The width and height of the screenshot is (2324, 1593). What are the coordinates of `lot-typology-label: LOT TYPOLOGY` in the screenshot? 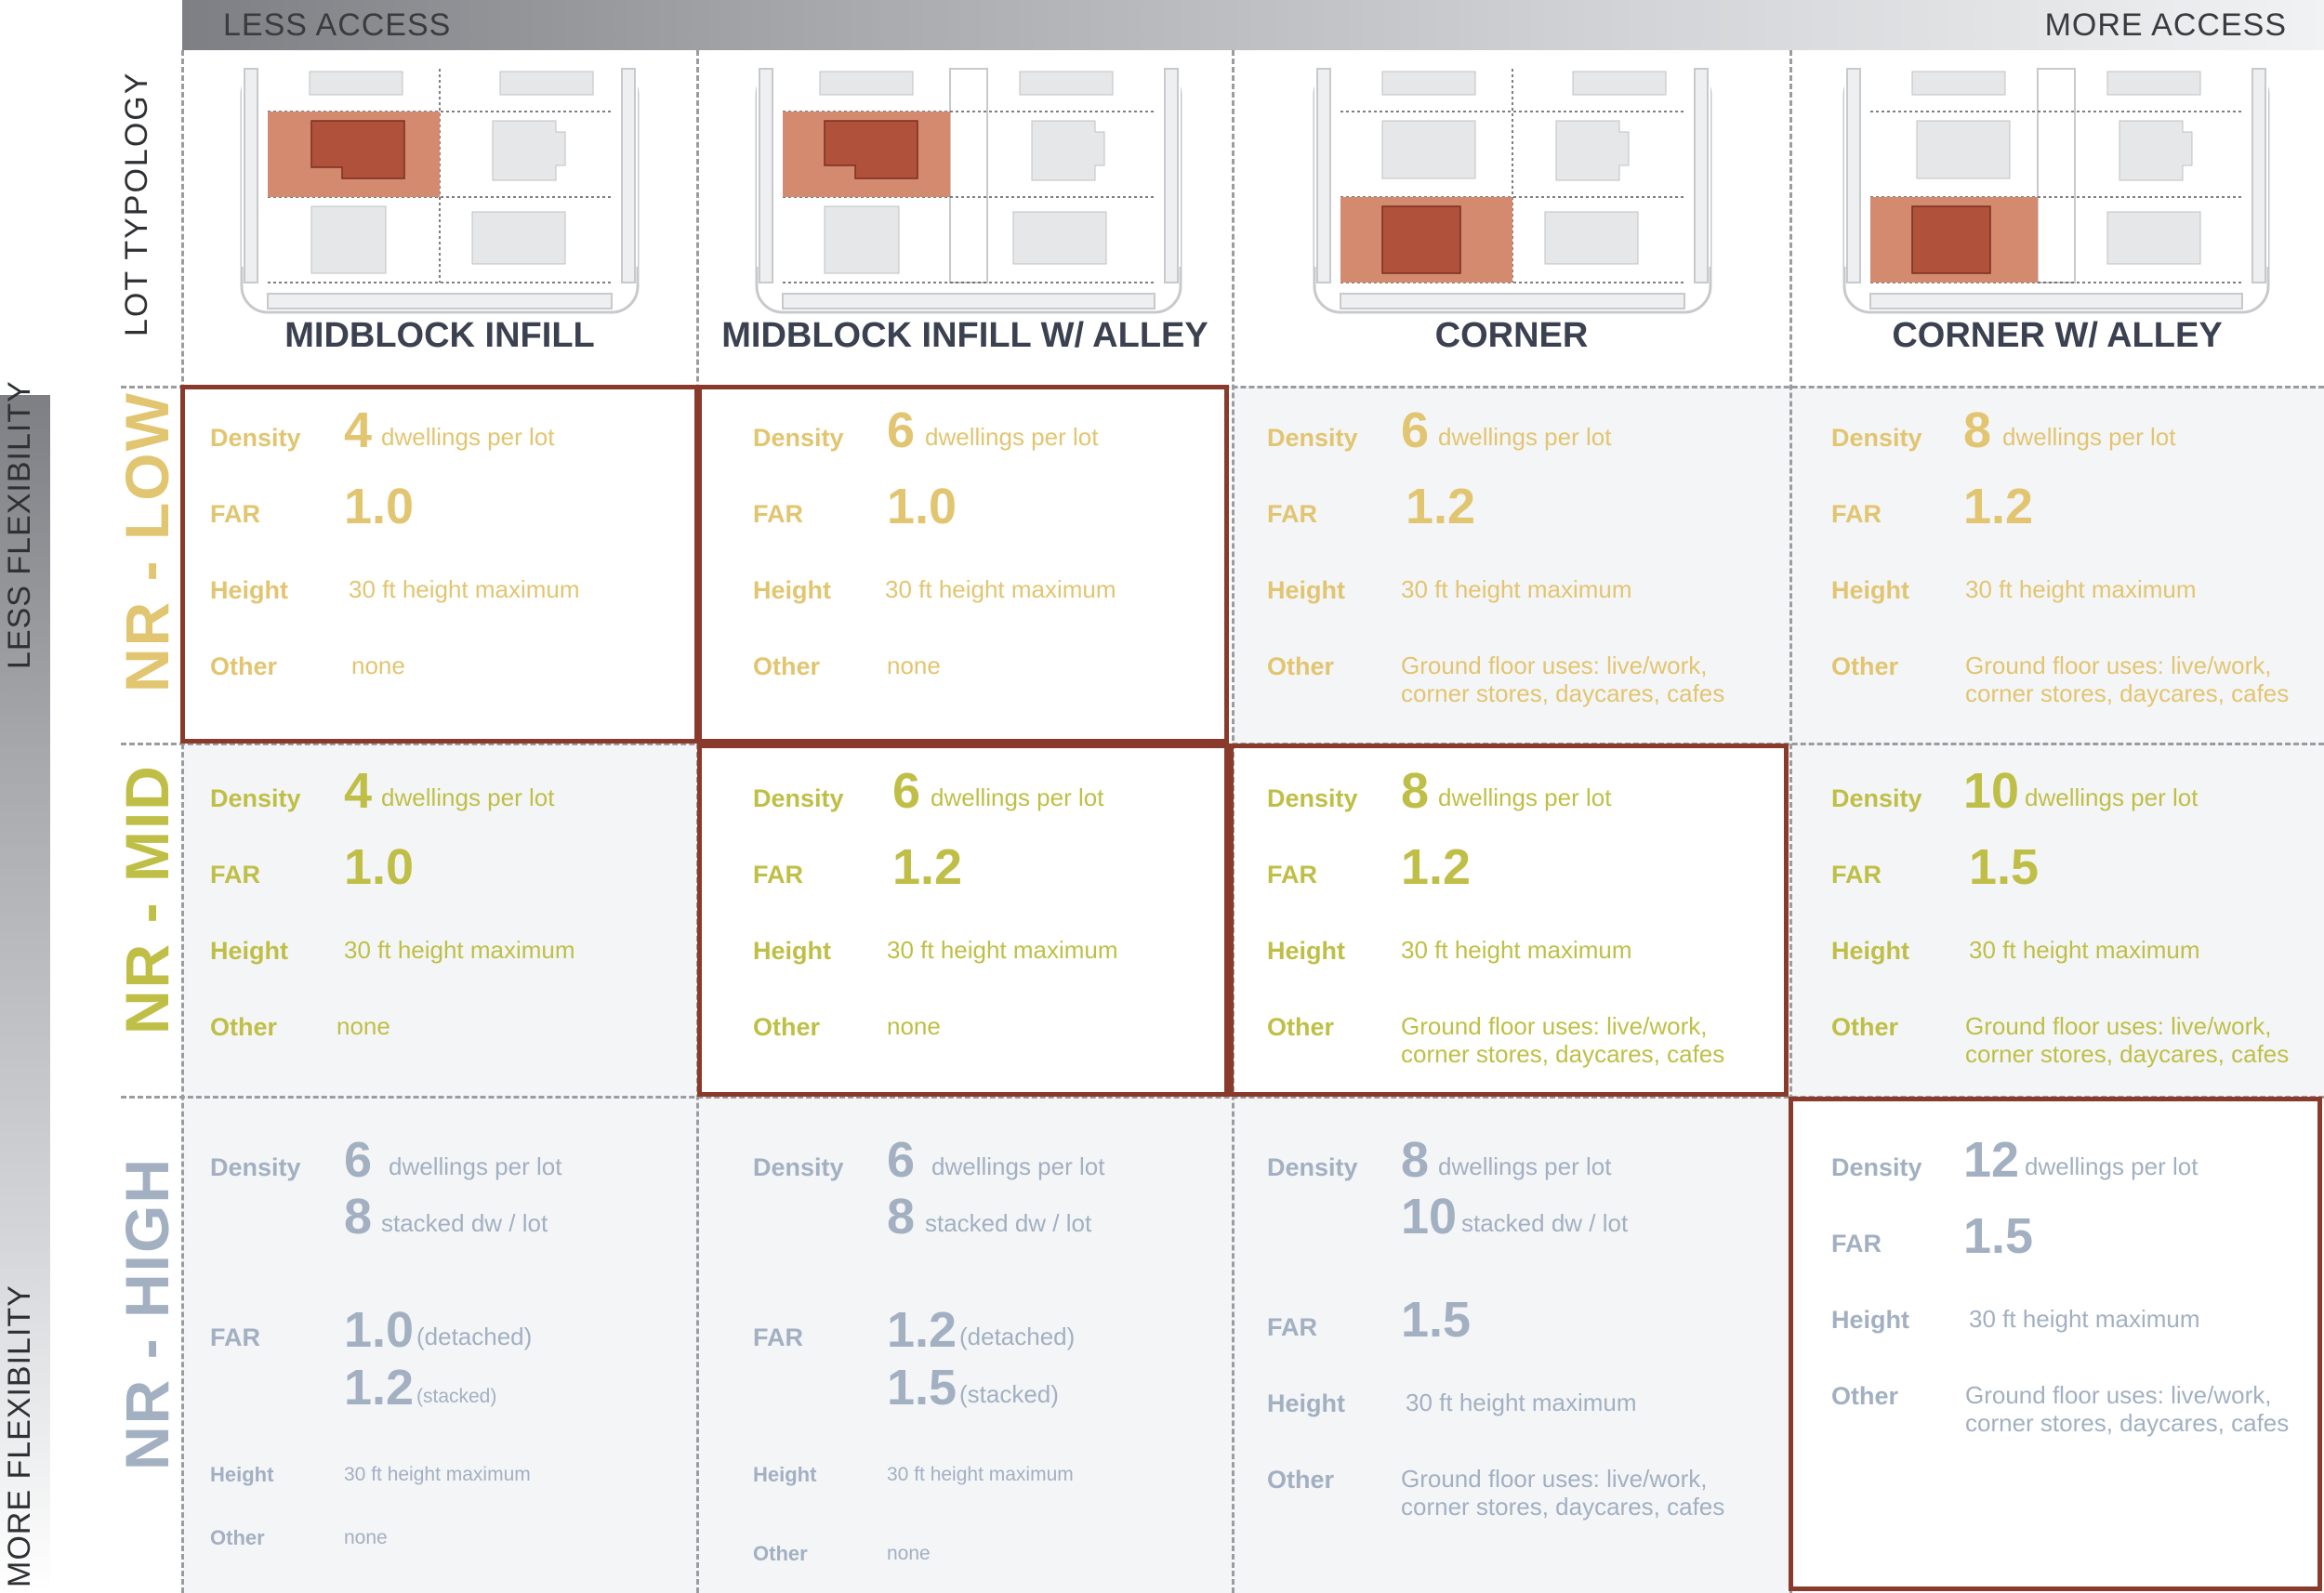 It's located at (136, 203).